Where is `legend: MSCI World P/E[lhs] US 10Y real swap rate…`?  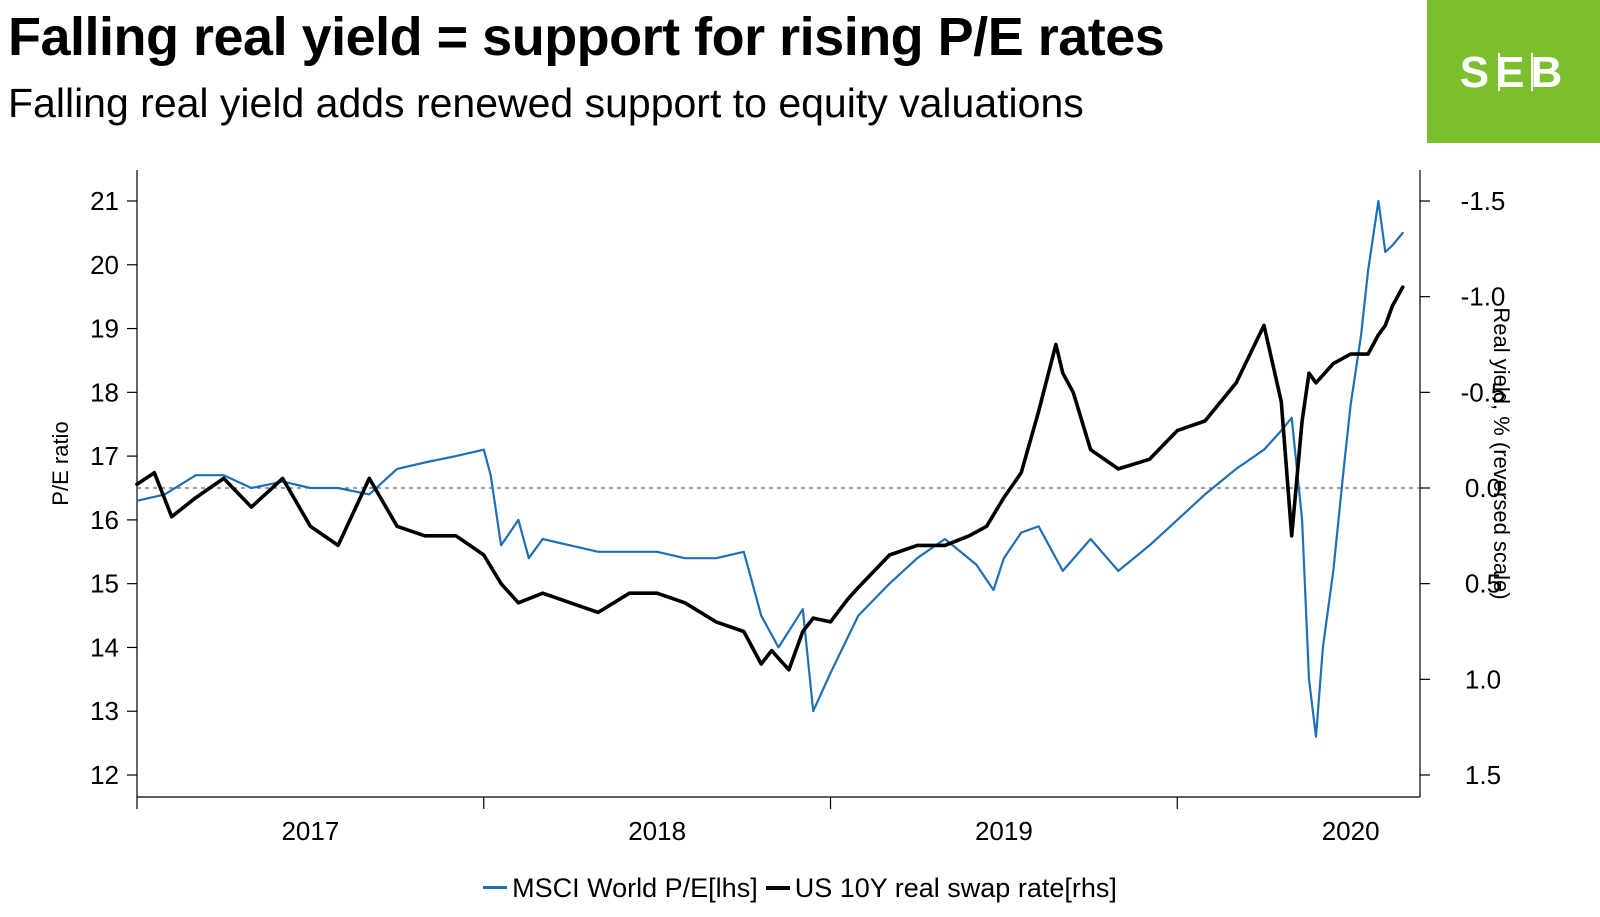 legend: MSCI World P/E[lhs] US 10Y real swap rate… is located at coordinates (800, 888).